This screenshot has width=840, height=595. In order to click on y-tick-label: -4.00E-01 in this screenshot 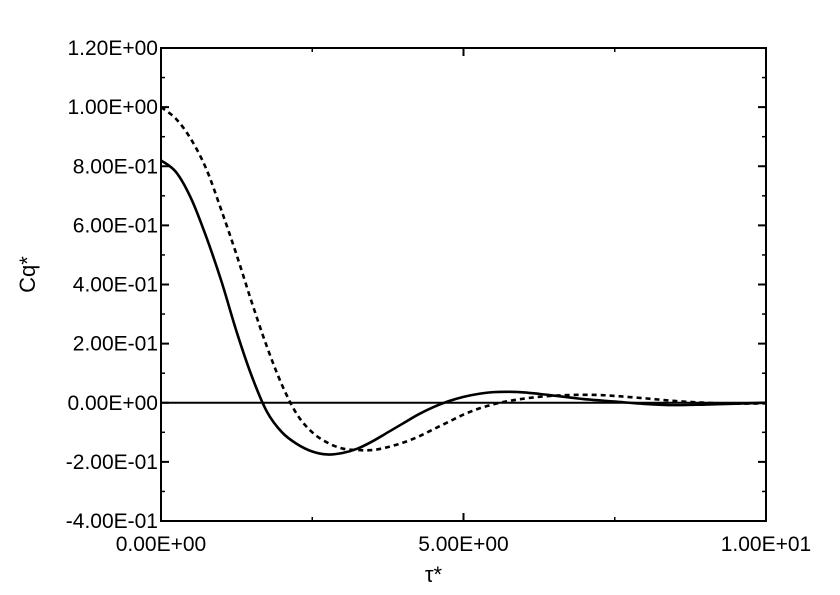, I will do `click(112, 521)`.